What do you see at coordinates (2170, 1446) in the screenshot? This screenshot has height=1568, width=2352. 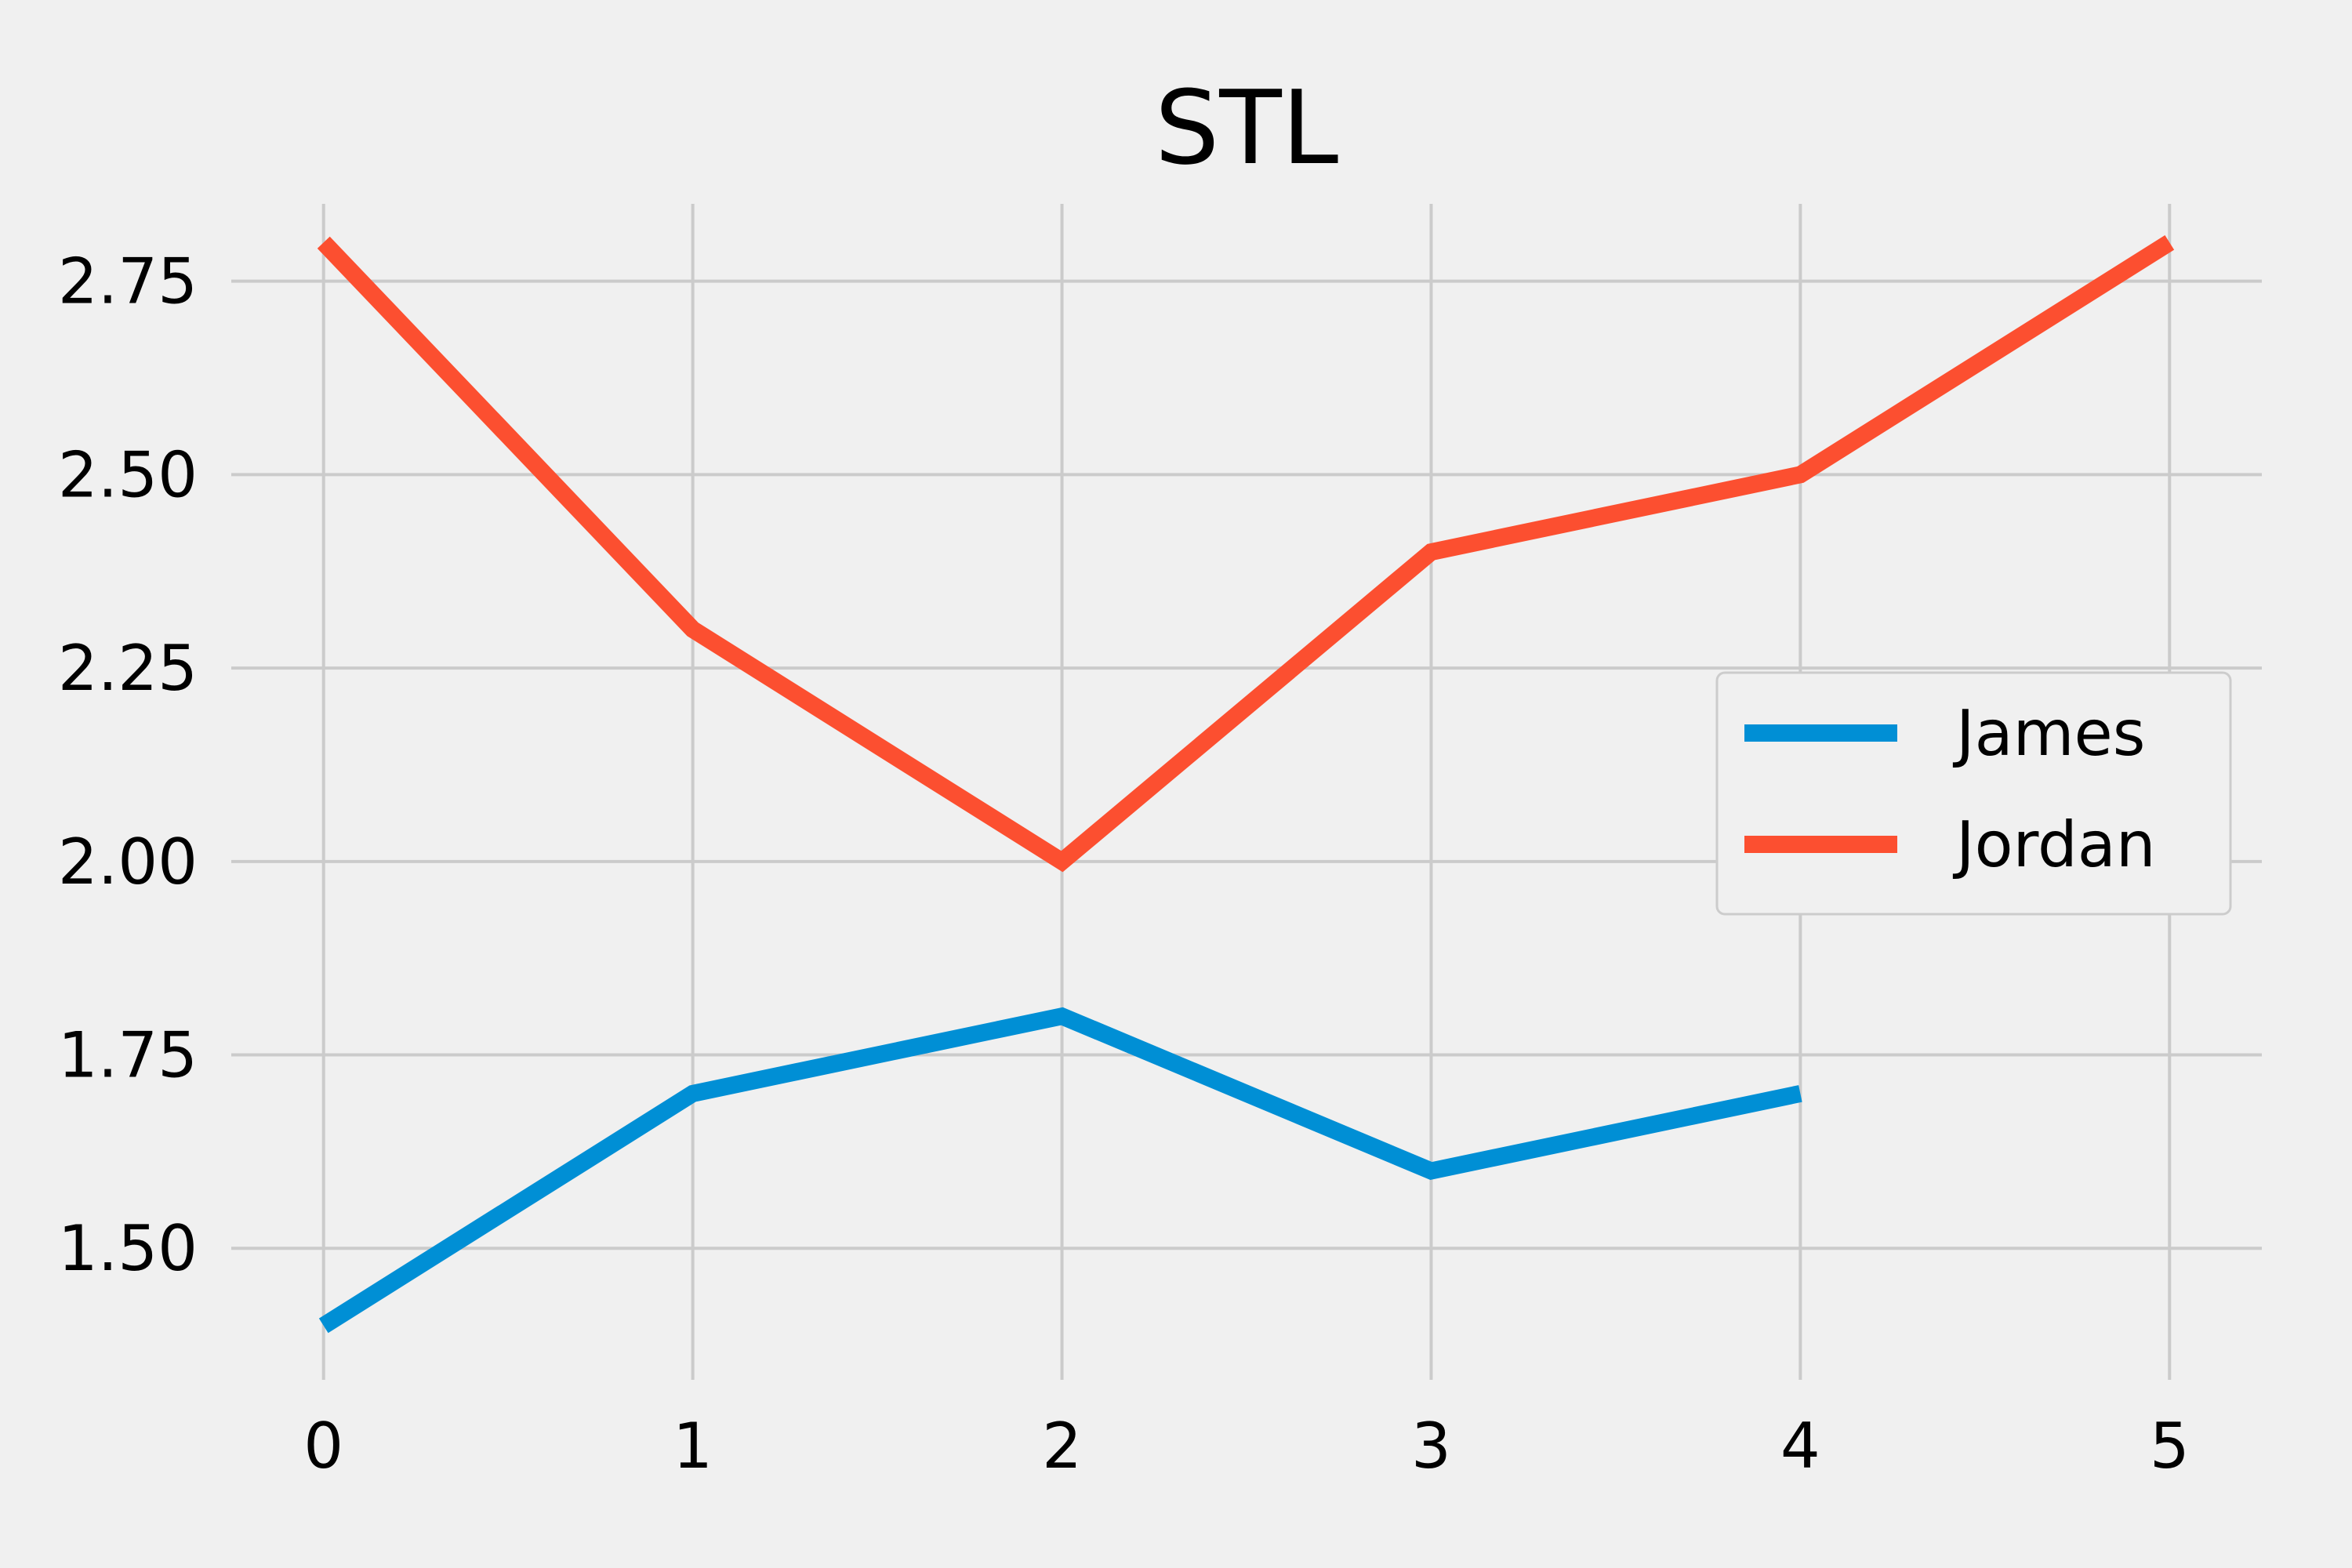 I see `x-tick-label: 5` at bounding box center [2170, 1446].